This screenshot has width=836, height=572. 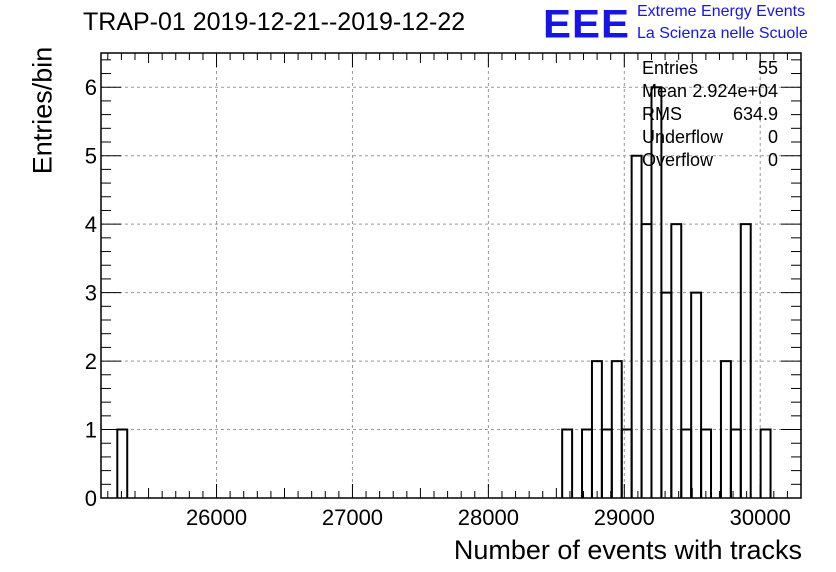 What do you see at coordinates (91, 498) in the screenshot?
I see `y-tick-label: 0` at bounding box center [91, 498].